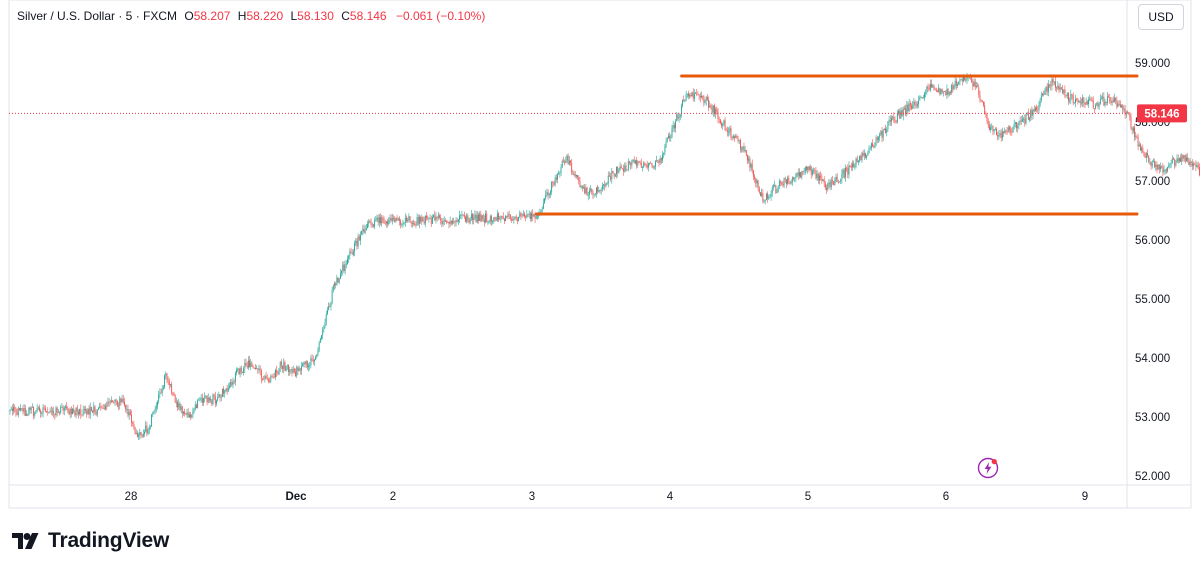 The width and height of the screenshot is (1200, 570). What do you see at coordinates (97, 16) in the screenshot?
I see `symbol-title: Silver / U.S. Dollar · 5 · FXCM` at bounding box center [97, 16].